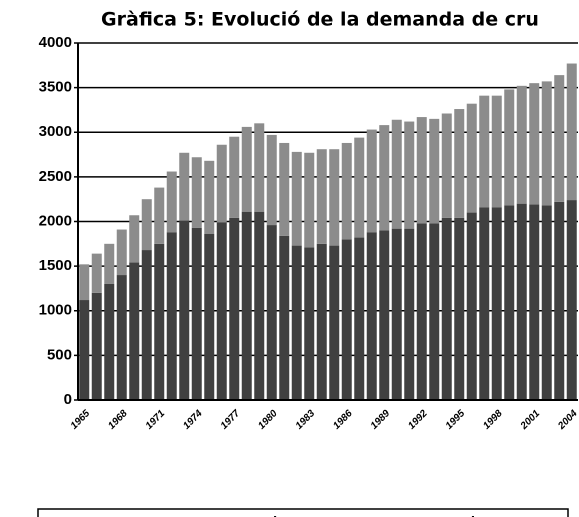 Image resolution: width=579 pixels, height=517 pixels. I want to click on legend-box, so click(303, 512).